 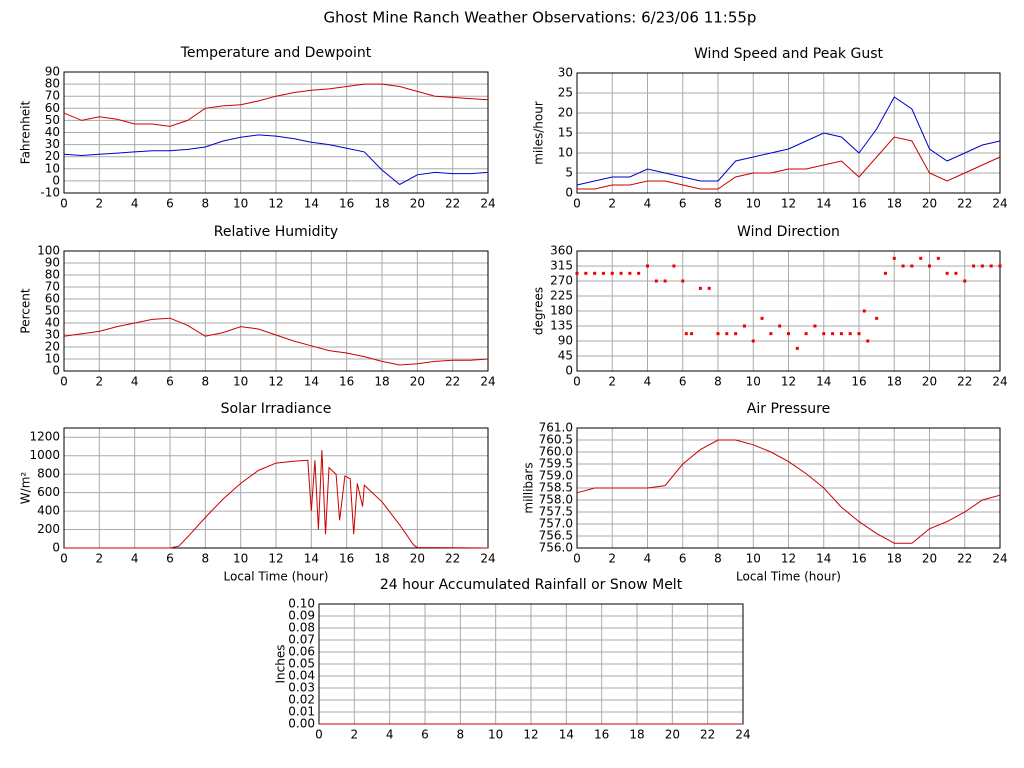 I want to click on y-tick-label: 135, so click(x=561, y=326).